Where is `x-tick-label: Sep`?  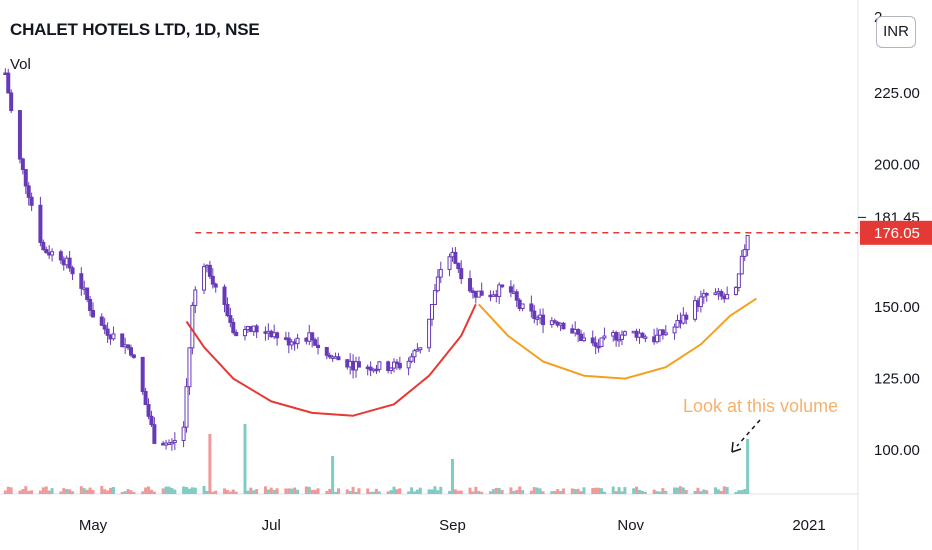 x-tick-label: Sep is located at coordinates (452, 525).